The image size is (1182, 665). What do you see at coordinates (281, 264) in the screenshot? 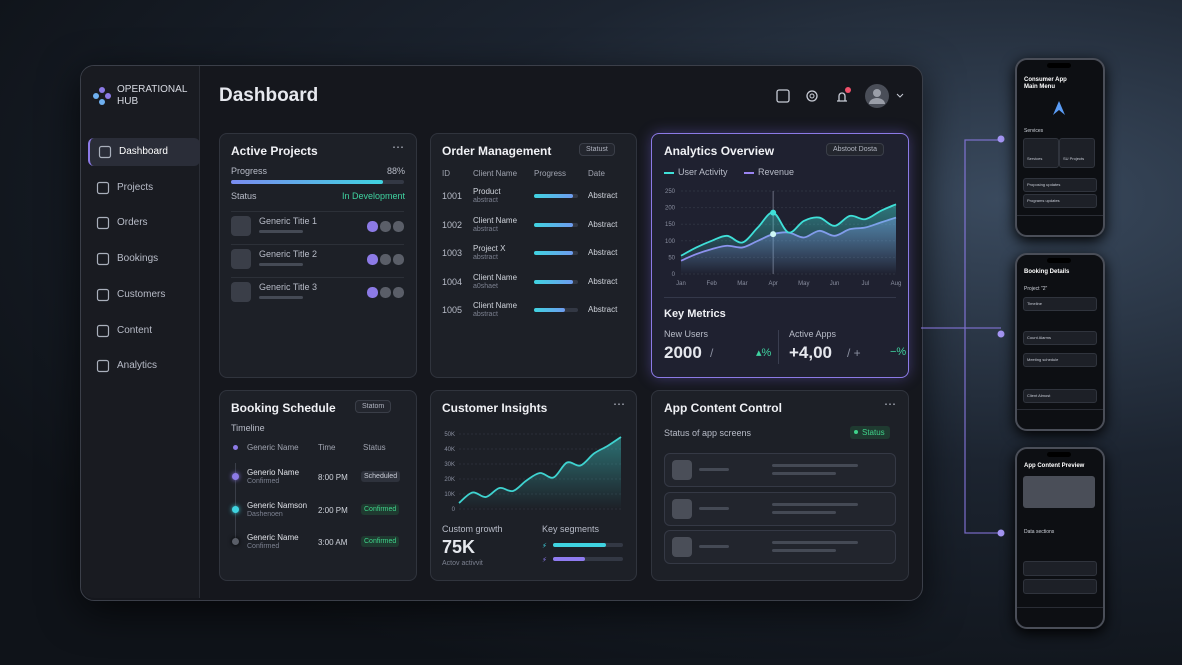
I see `item-bar` at bounding box center [281, 264].